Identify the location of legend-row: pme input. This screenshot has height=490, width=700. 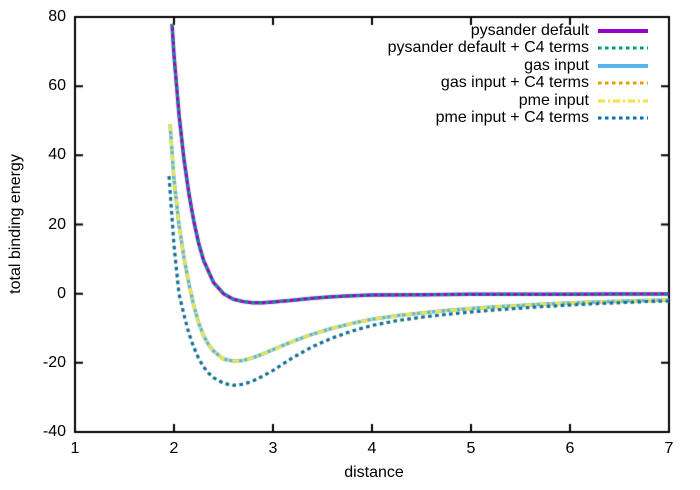
(518, 101).